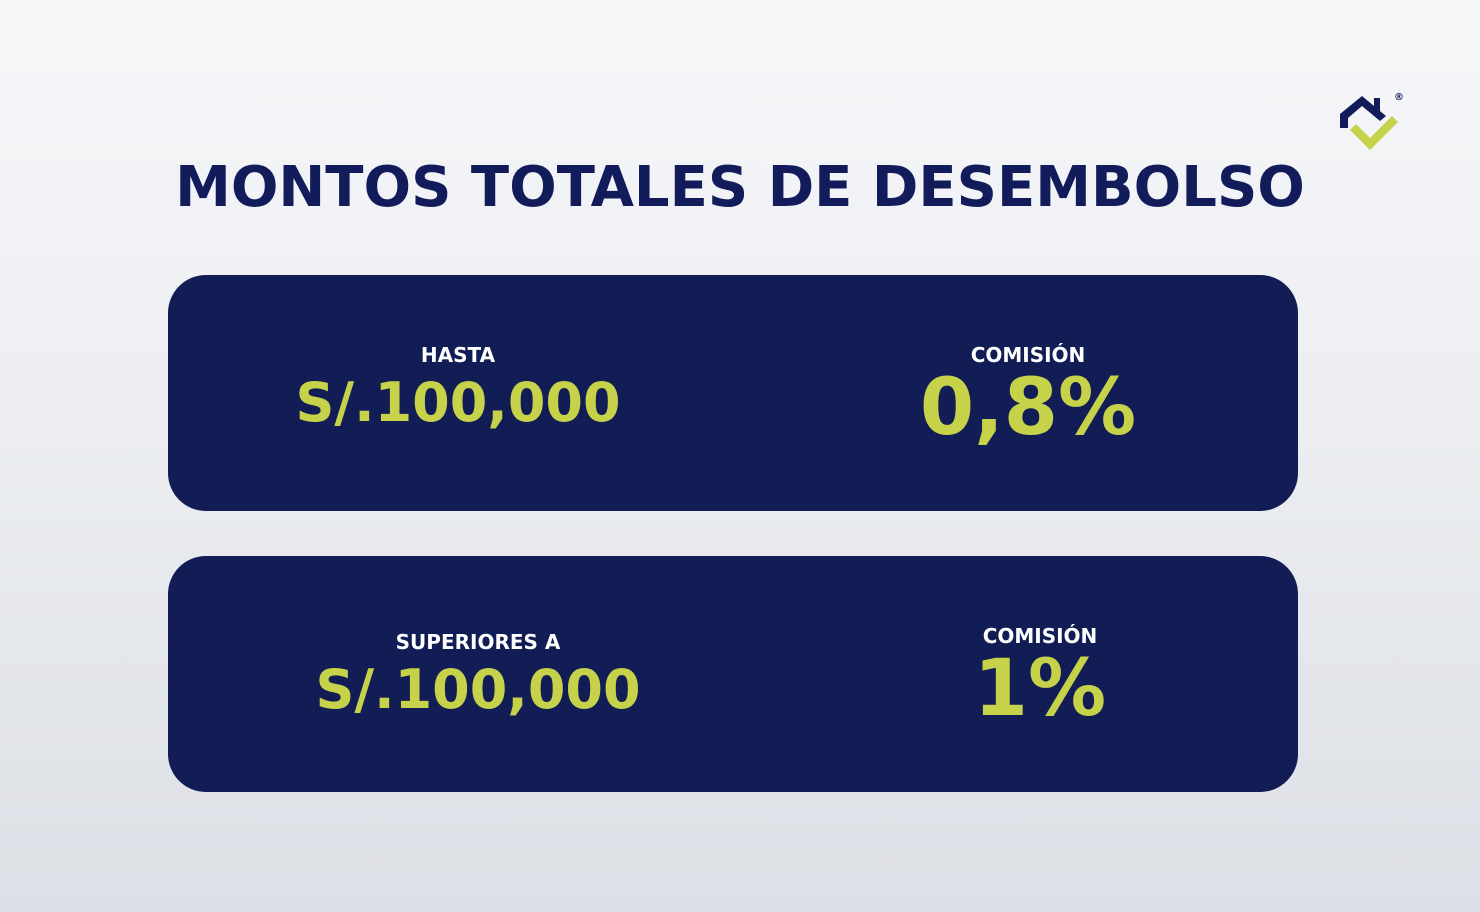 The height and width of the screenshot is (912, 1480). Describe the element at coordinates (1028, 408) in the screenshot. I see `commission-value: 0,8%` at that location.